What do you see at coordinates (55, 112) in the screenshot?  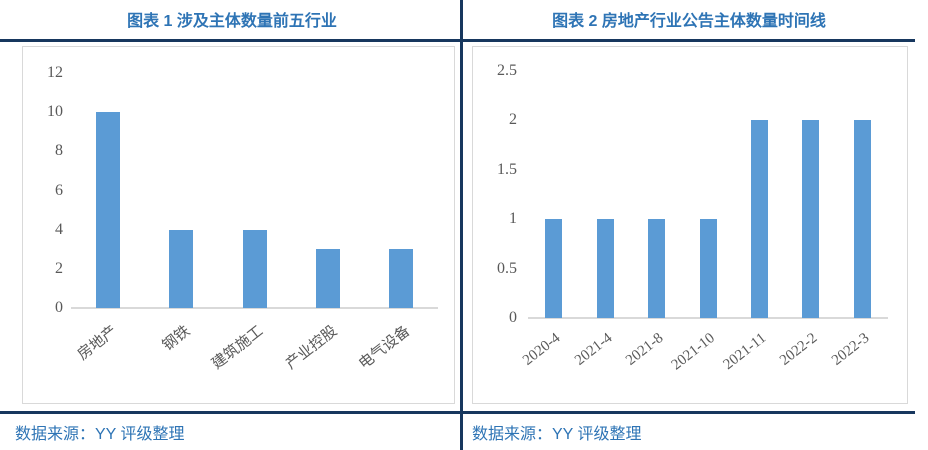 I see `y-axis-tick-label: 10` at bounding box center [55, 112].